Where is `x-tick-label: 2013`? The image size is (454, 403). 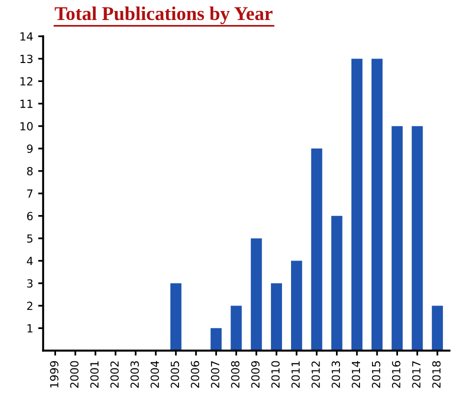
x-tick-label: 2013 is located at coordinates (336, 374).